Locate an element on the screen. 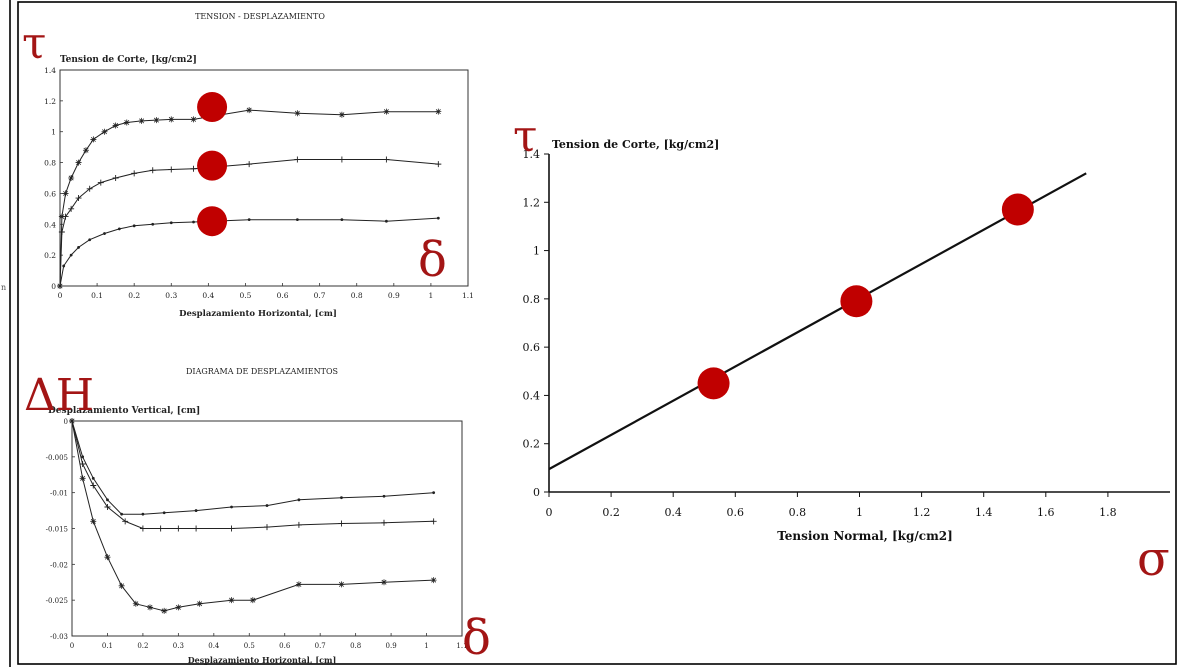 This screenshot has width=1179, height=667. chart1-x-tick-label: 0.3 is located at coordinates (171, 295).